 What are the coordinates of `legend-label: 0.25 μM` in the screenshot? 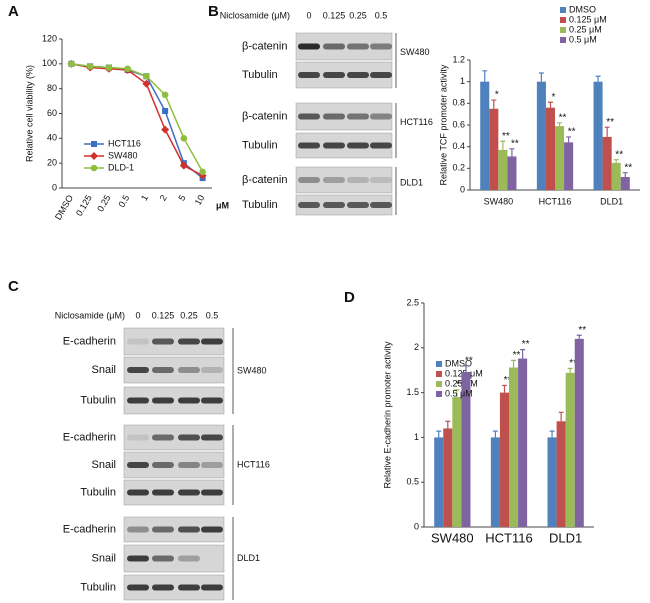 It's located at (461, 383).